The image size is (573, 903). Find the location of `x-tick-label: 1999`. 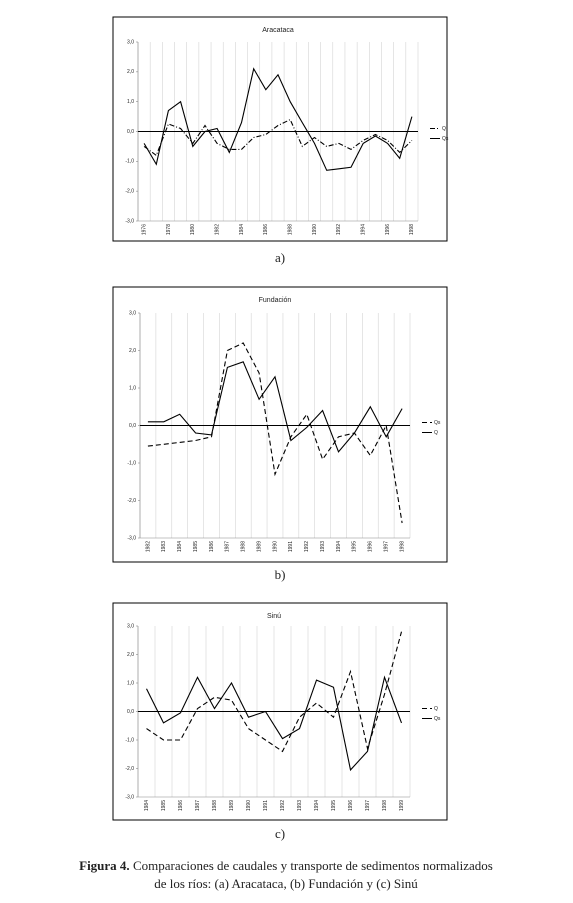

x-tick-label: 1999 is located at coordinates (402, 805).